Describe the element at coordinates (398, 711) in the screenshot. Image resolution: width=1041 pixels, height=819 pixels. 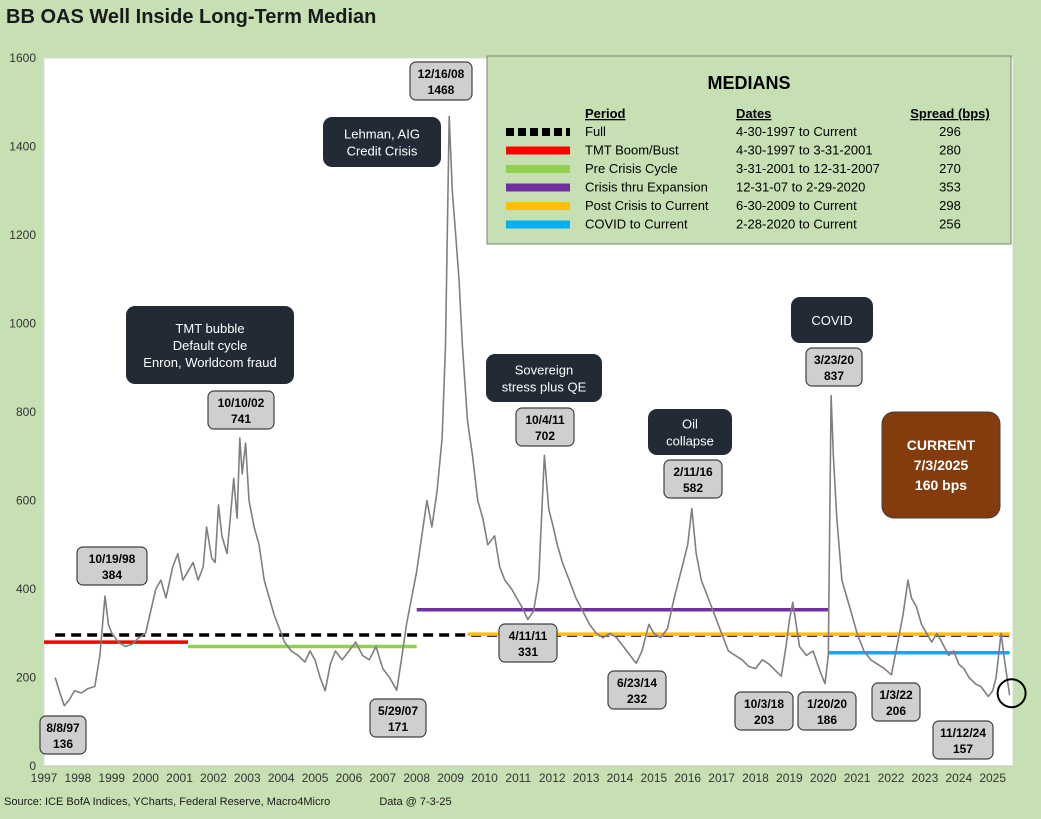
I see `point-label-date: 5/29/07` at that location.